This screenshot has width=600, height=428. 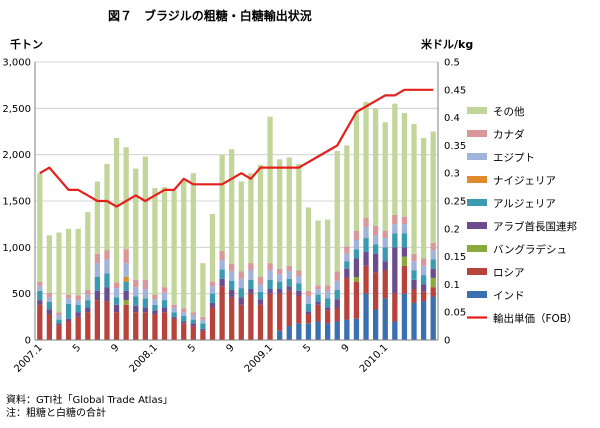 What do you see at coordinates (374, 358) in the screenshot?
I see `x-tick-label: 2010.1` at bounding box center [374, 358].